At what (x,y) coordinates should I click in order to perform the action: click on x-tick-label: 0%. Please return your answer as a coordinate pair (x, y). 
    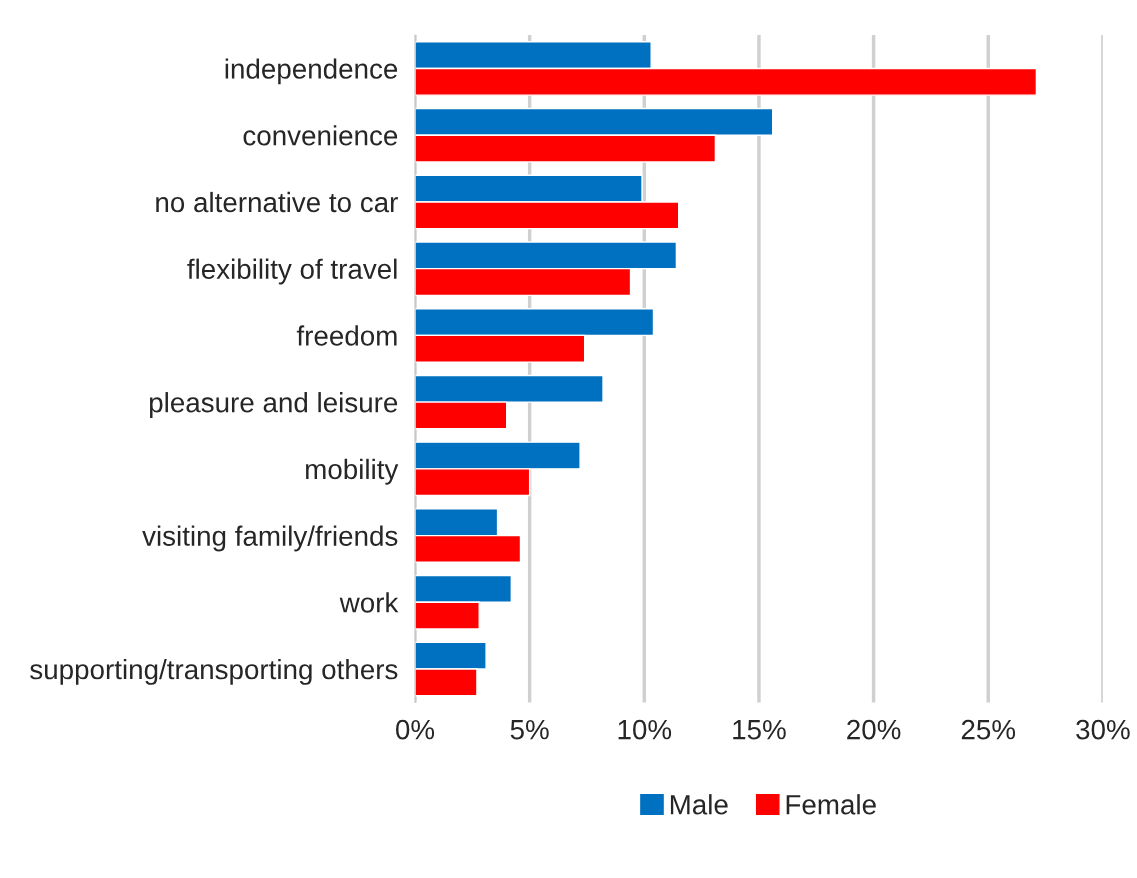
    Looking at the image, I should click on (415, 729).